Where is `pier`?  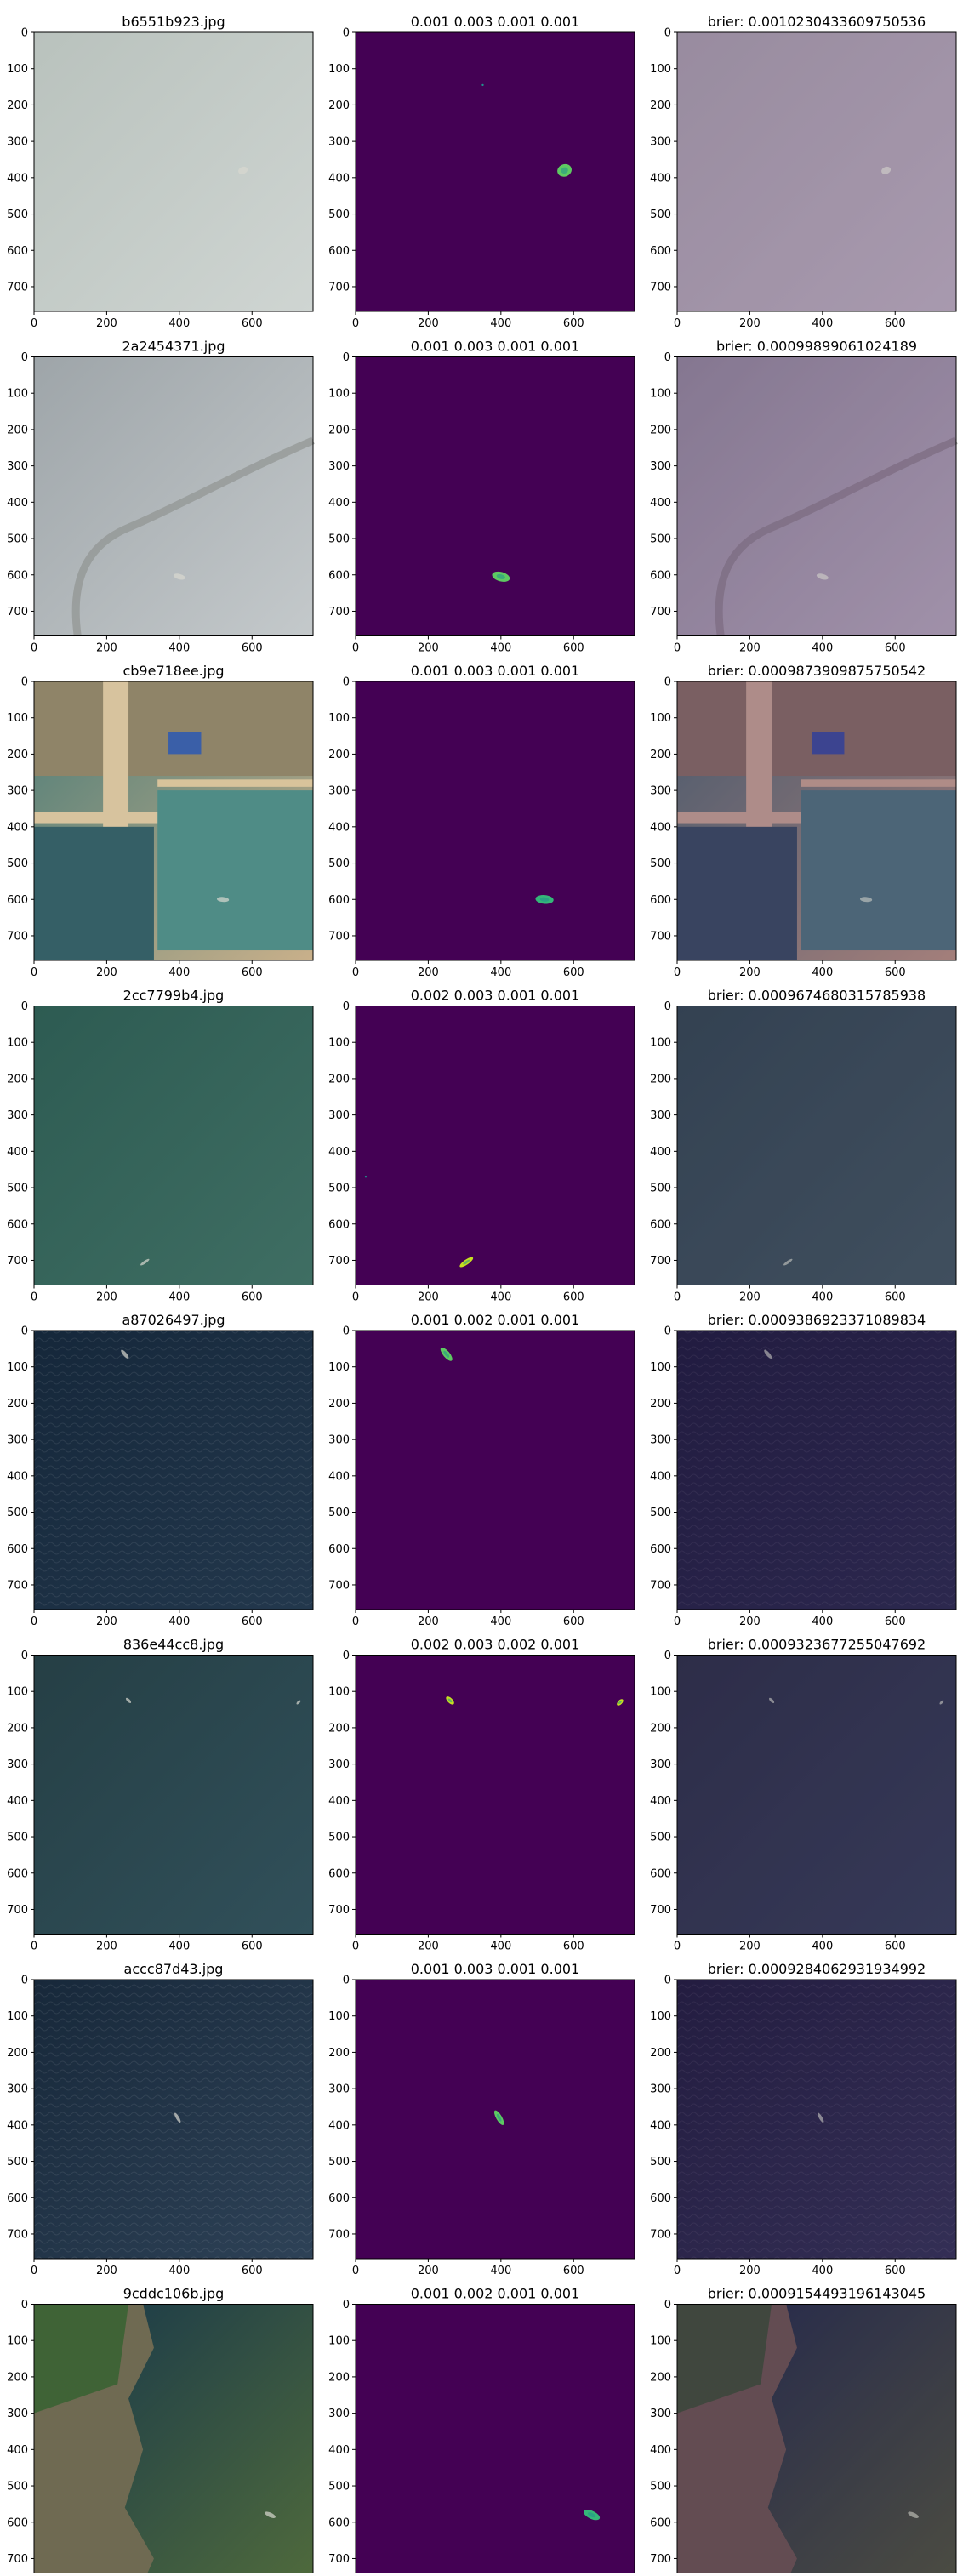
pier is located at coordinates (741, 818).